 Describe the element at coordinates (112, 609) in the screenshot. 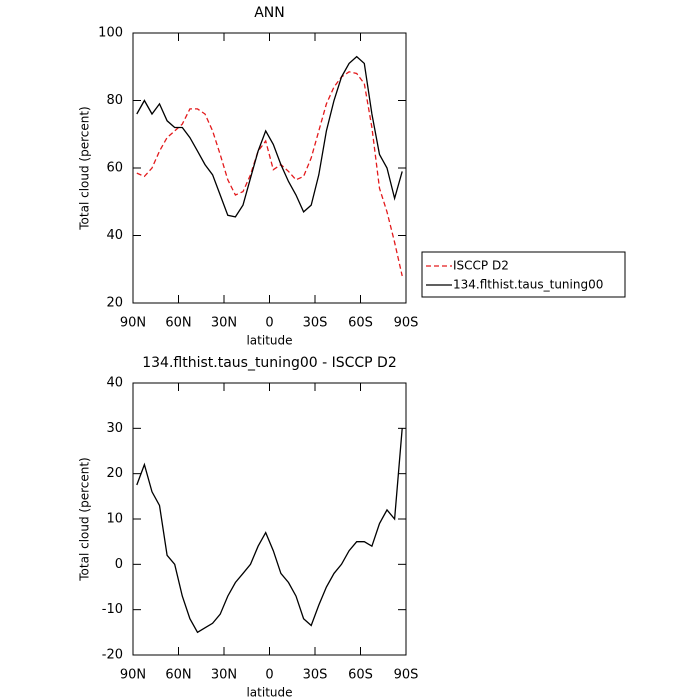

I see `y-tick-label: -10` at that location.